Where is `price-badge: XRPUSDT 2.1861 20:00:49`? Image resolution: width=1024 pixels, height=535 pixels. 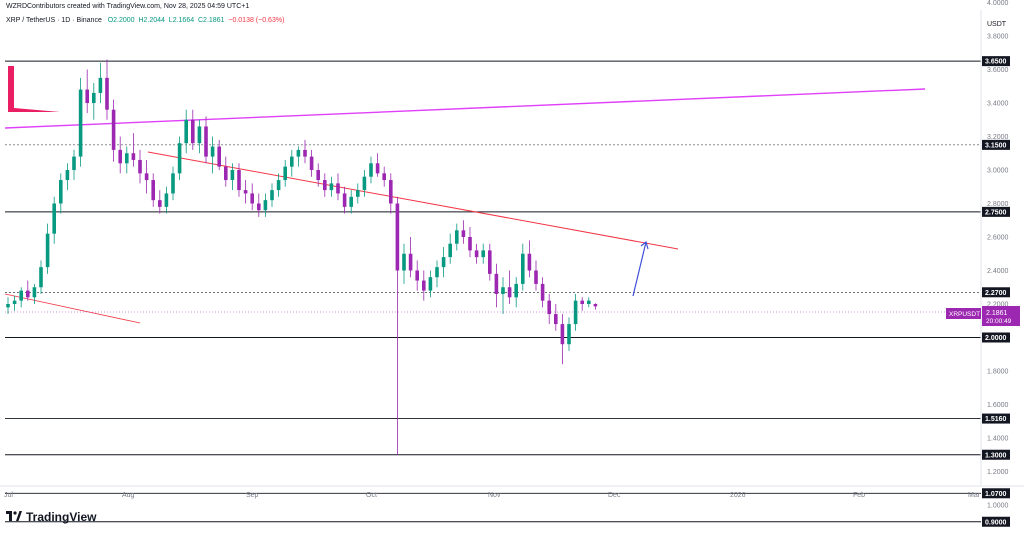
price-badge: XRPUSDT 2.1861 20:00:49 is located at coordinates (983, 316).